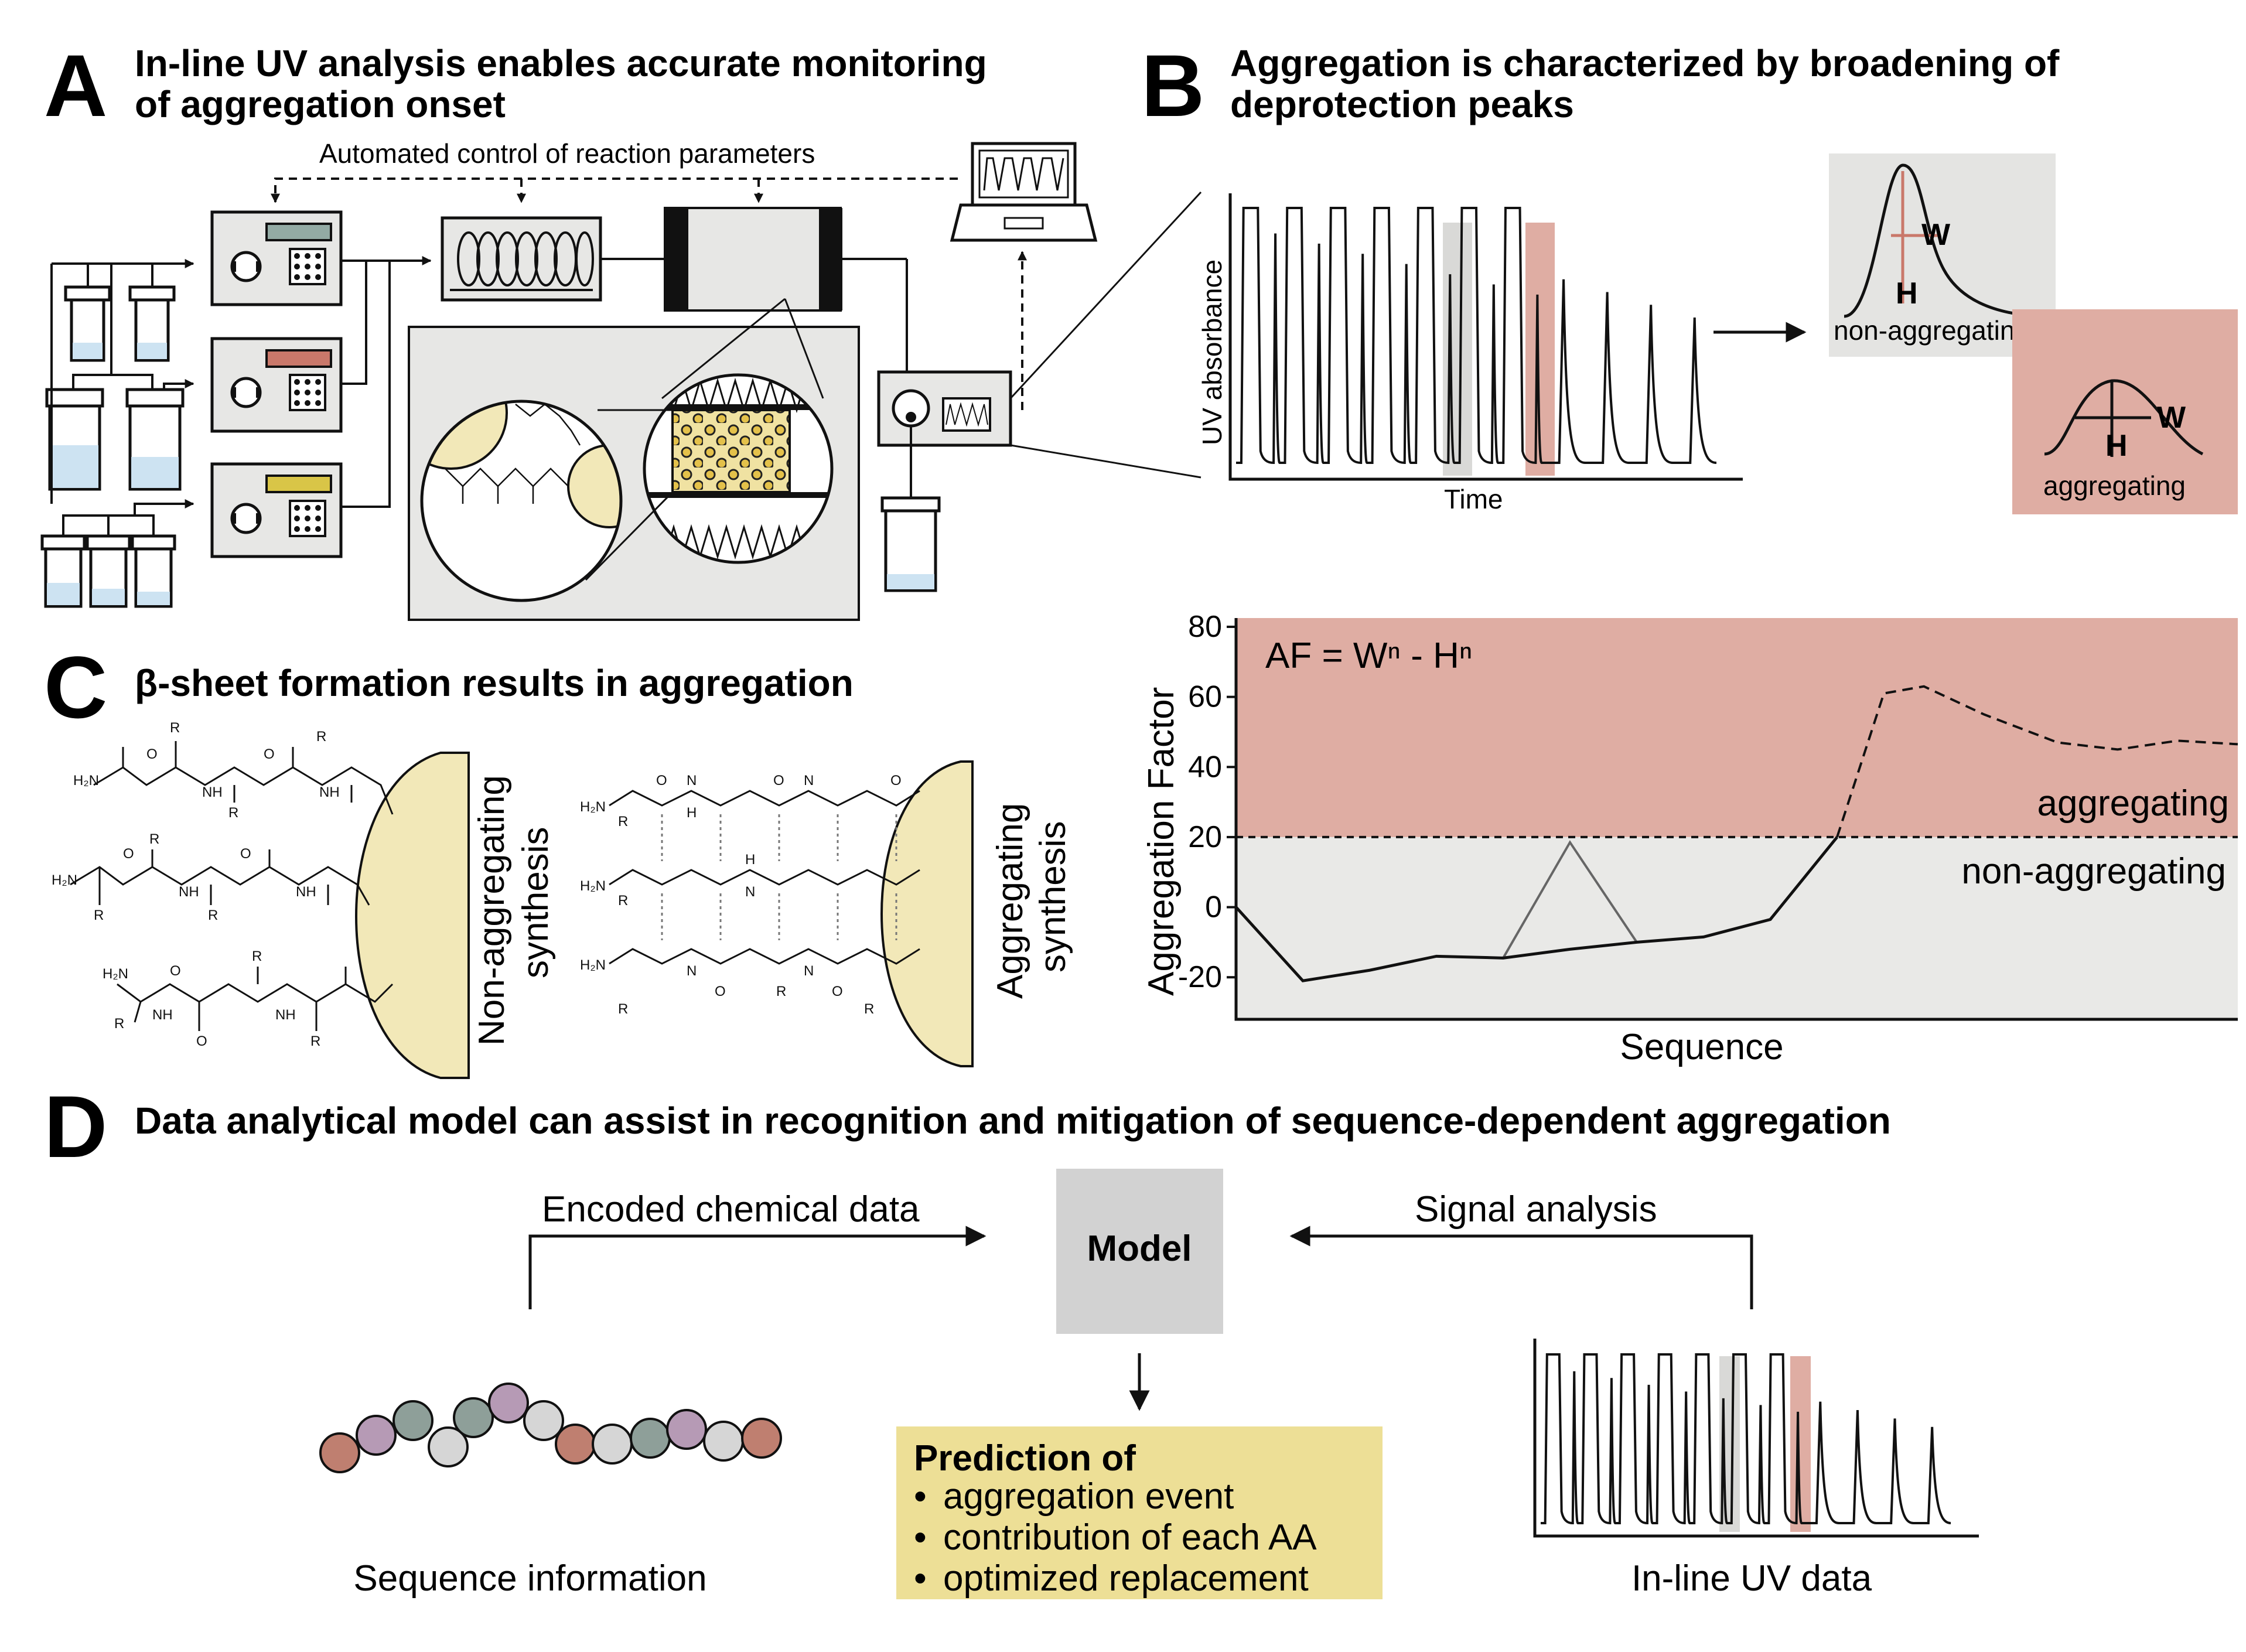 This screenshot has width=2246, height=1652. What do you see at coordinates (2134, 803) in the screenshot?
I see `af-region-upper-label: aggregating` at bounding box center [2134, 803].